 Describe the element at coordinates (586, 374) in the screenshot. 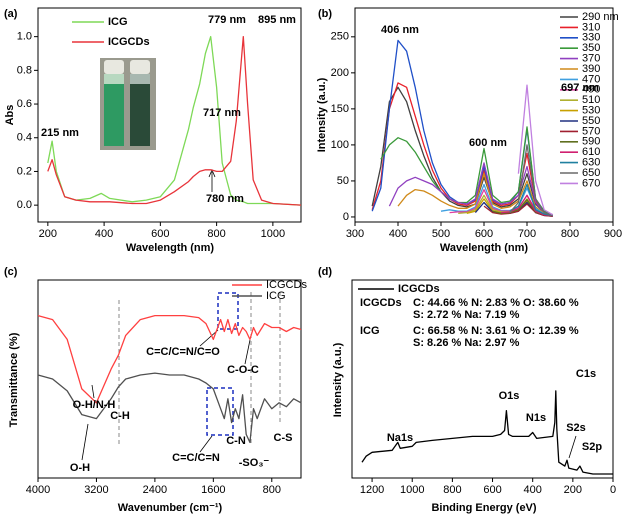

I see `annotation: C1s` at that location.